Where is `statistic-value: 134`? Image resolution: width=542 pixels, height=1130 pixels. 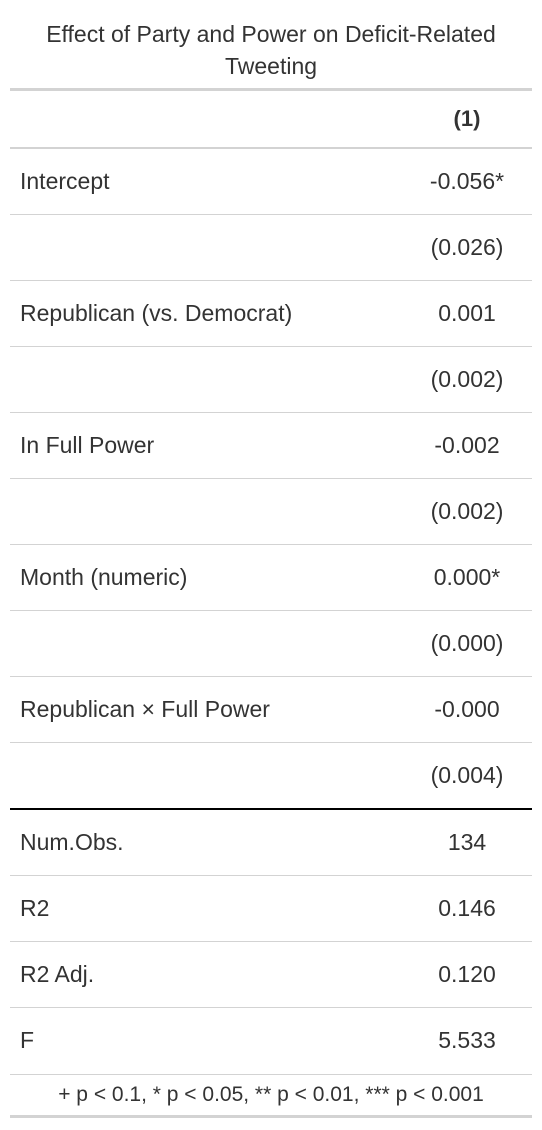 statistic-value: 134 is located at coordinates (467, 842).